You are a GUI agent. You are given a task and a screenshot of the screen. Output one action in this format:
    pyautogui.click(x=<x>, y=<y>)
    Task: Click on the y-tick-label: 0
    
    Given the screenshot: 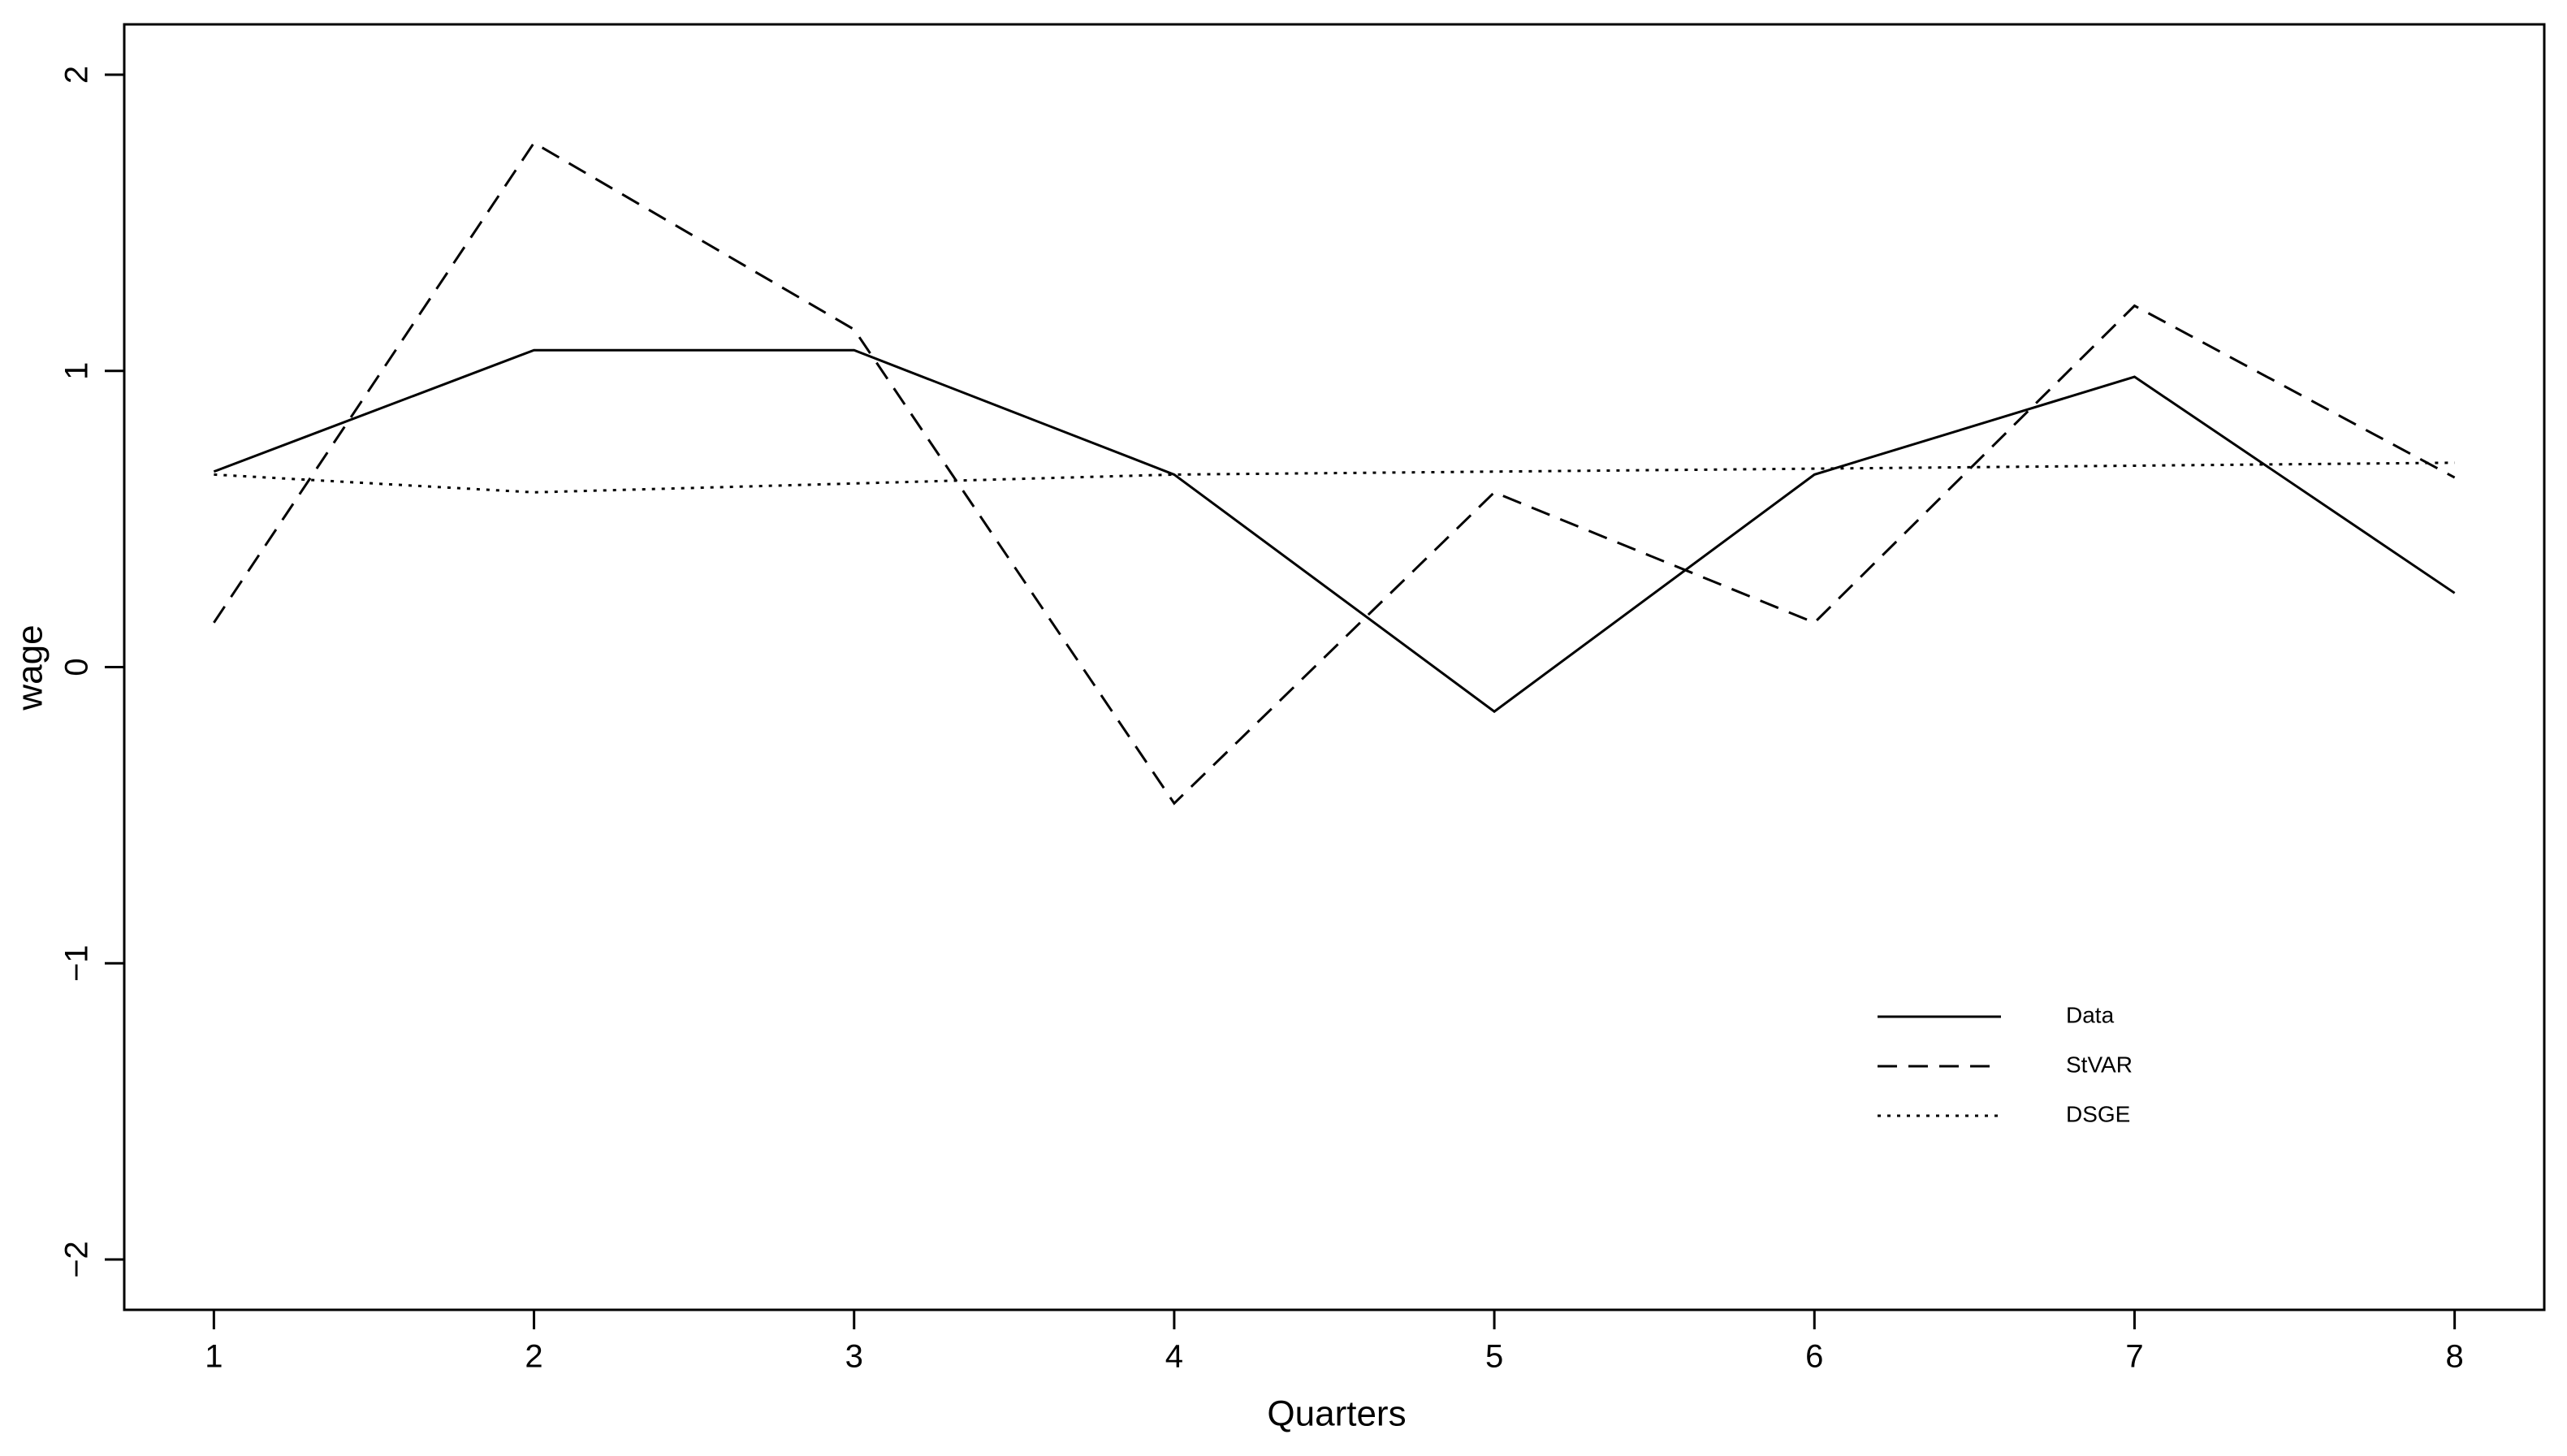 What is the action you would take?
    pyautogui.click(x=77, y=667)
    